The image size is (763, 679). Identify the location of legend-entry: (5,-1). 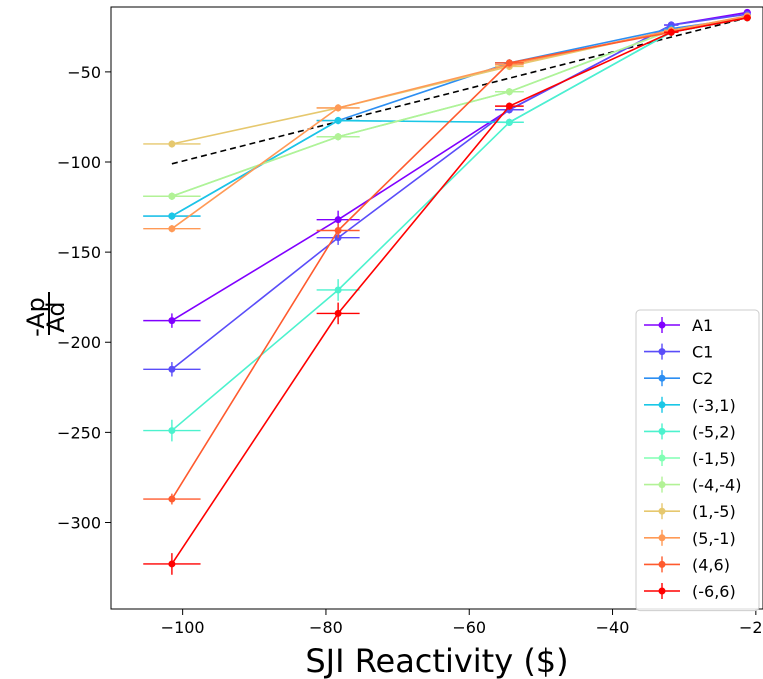
(690, 538).